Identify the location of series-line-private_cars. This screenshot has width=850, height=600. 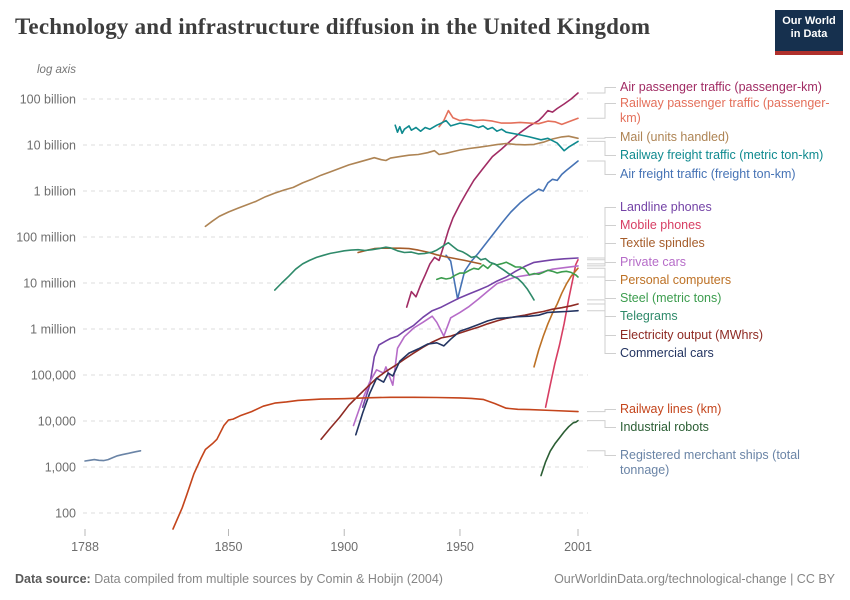
(465, 346).